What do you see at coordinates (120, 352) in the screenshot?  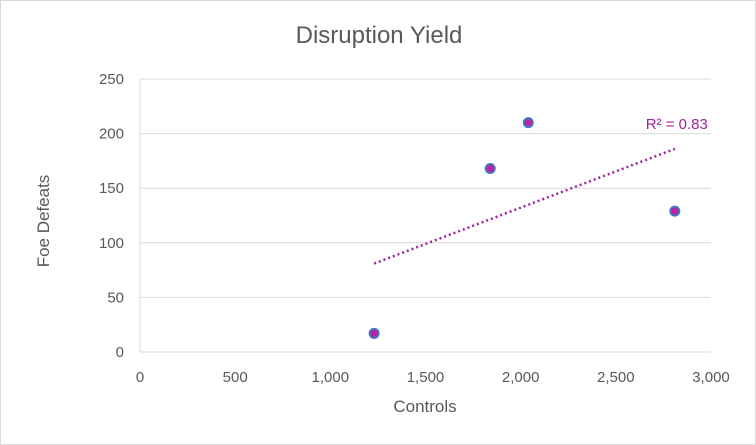 I see `y-tick-label: 0` at bounding box center [120, 352].